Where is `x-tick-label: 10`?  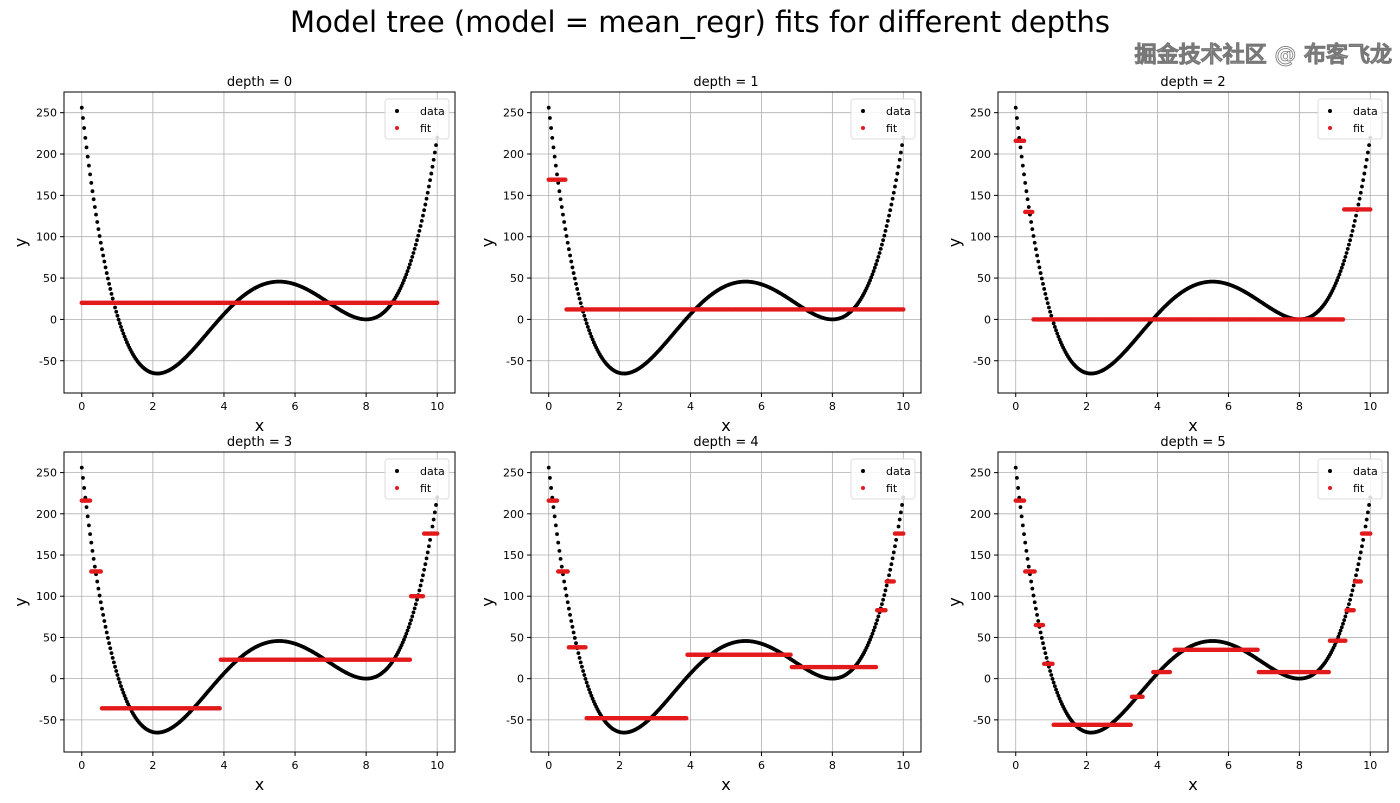 x-tick-label: 10 is located at coordinates (1370, 406).